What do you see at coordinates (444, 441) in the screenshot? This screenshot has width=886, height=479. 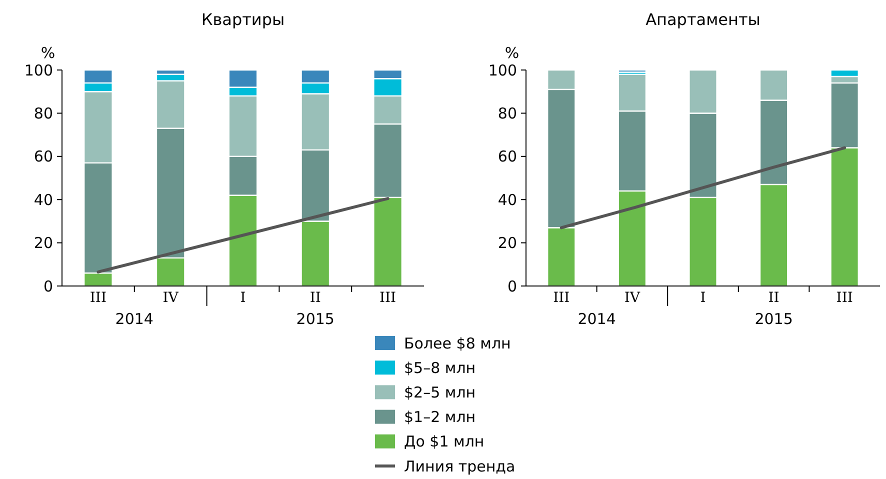 I see `legend-label: До $1 млн` at bounding box center [444, 441].